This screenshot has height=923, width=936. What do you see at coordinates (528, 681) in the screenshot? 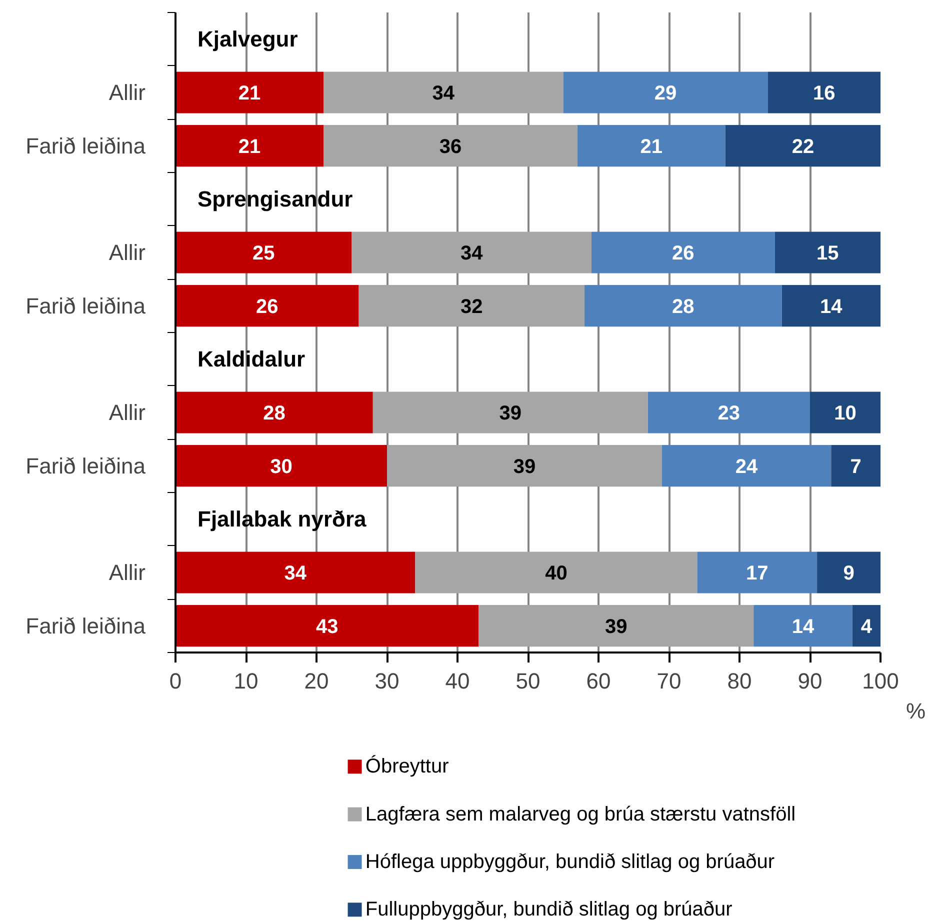
I see `x-tick-label: 50` at bounding box center [528, 681].